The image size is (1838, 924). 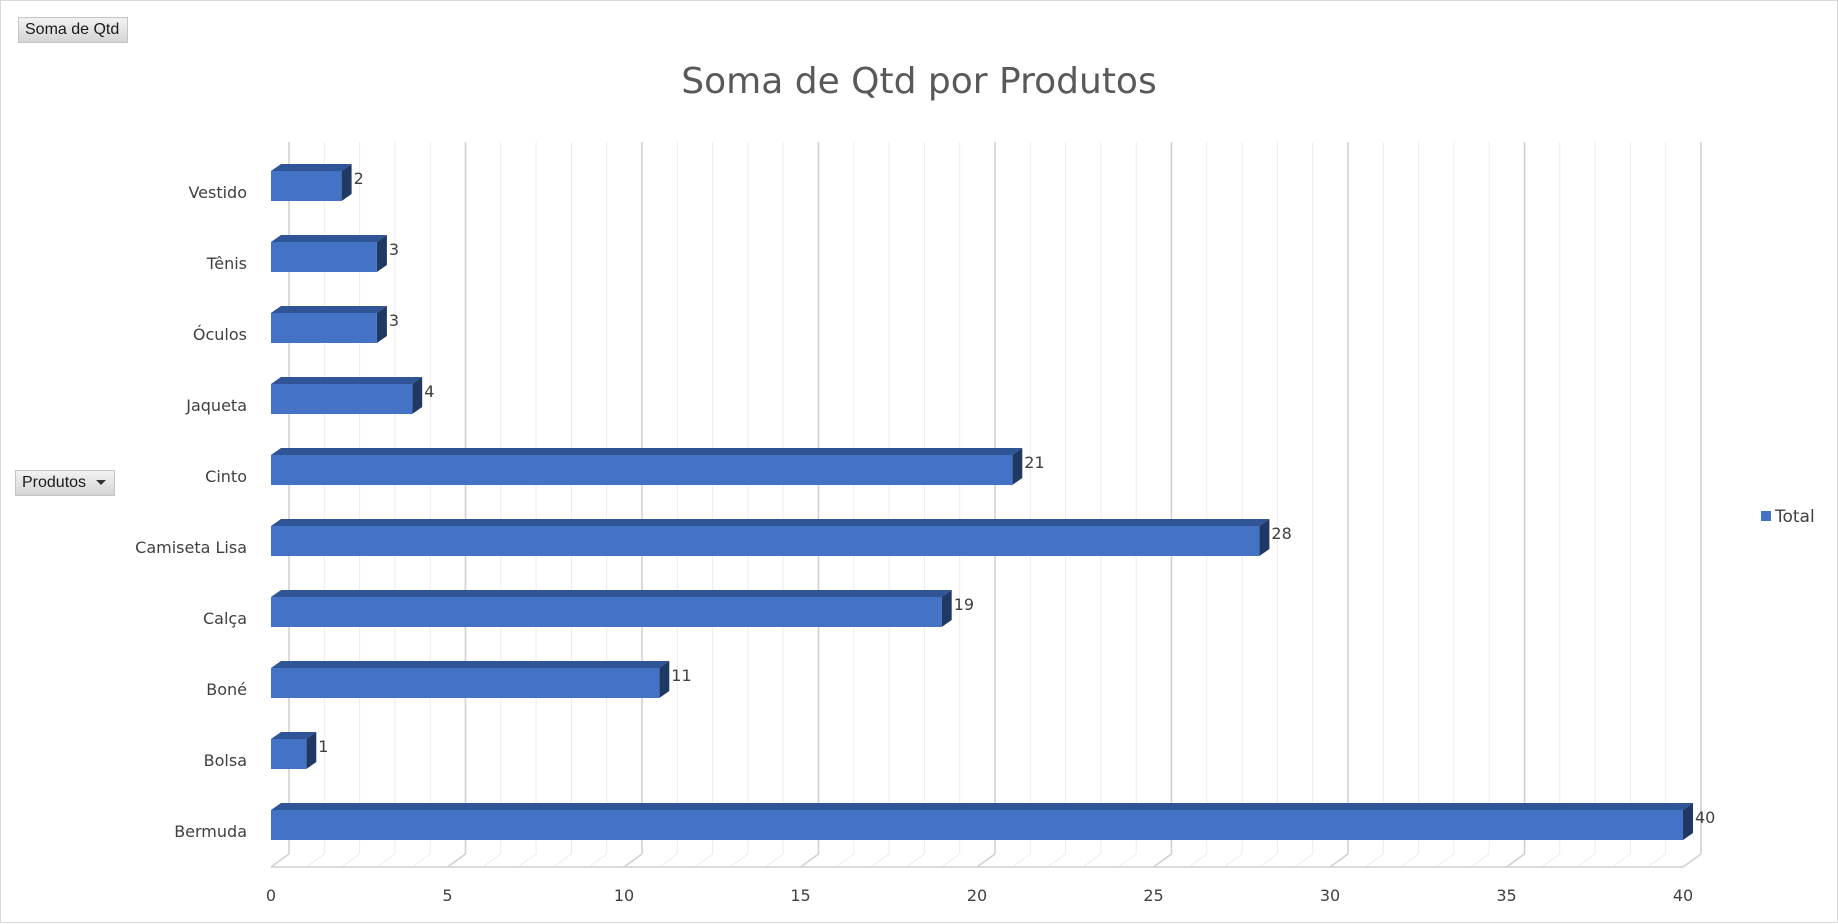 What do you see at coordinates (101, 483) in the screenshot?
I see `chevron-down-icon` at bounding box center [101, 483].